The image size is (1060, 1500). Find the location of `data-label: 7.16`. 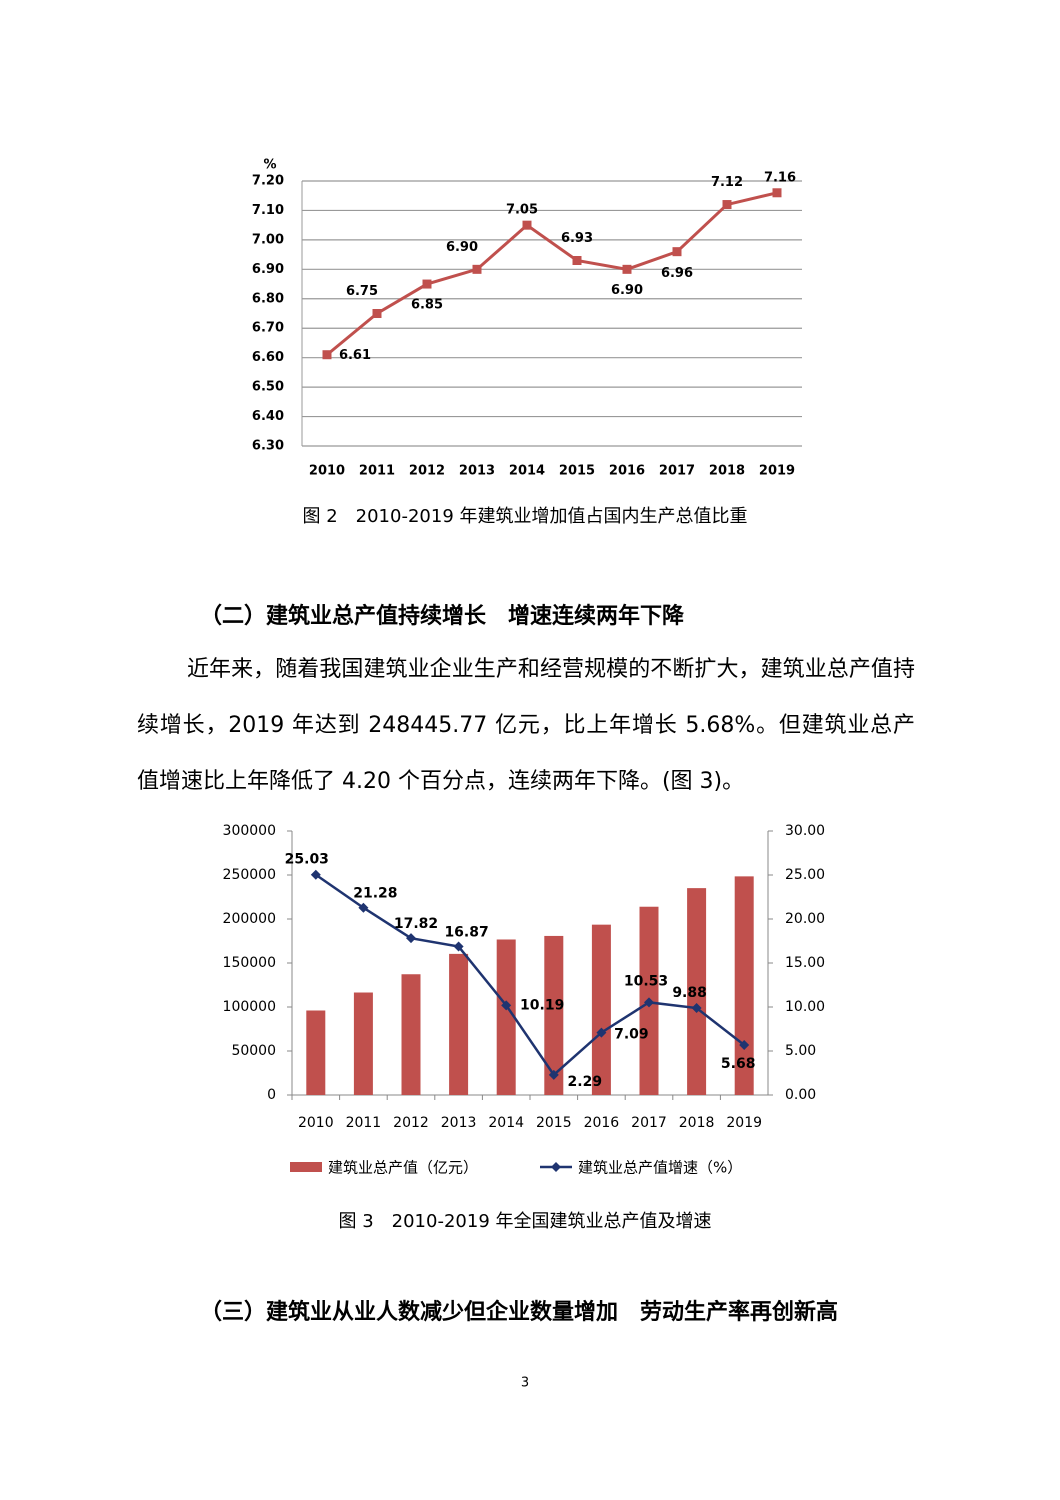

data-label: 7.16 is located at coordinates (780, 177).